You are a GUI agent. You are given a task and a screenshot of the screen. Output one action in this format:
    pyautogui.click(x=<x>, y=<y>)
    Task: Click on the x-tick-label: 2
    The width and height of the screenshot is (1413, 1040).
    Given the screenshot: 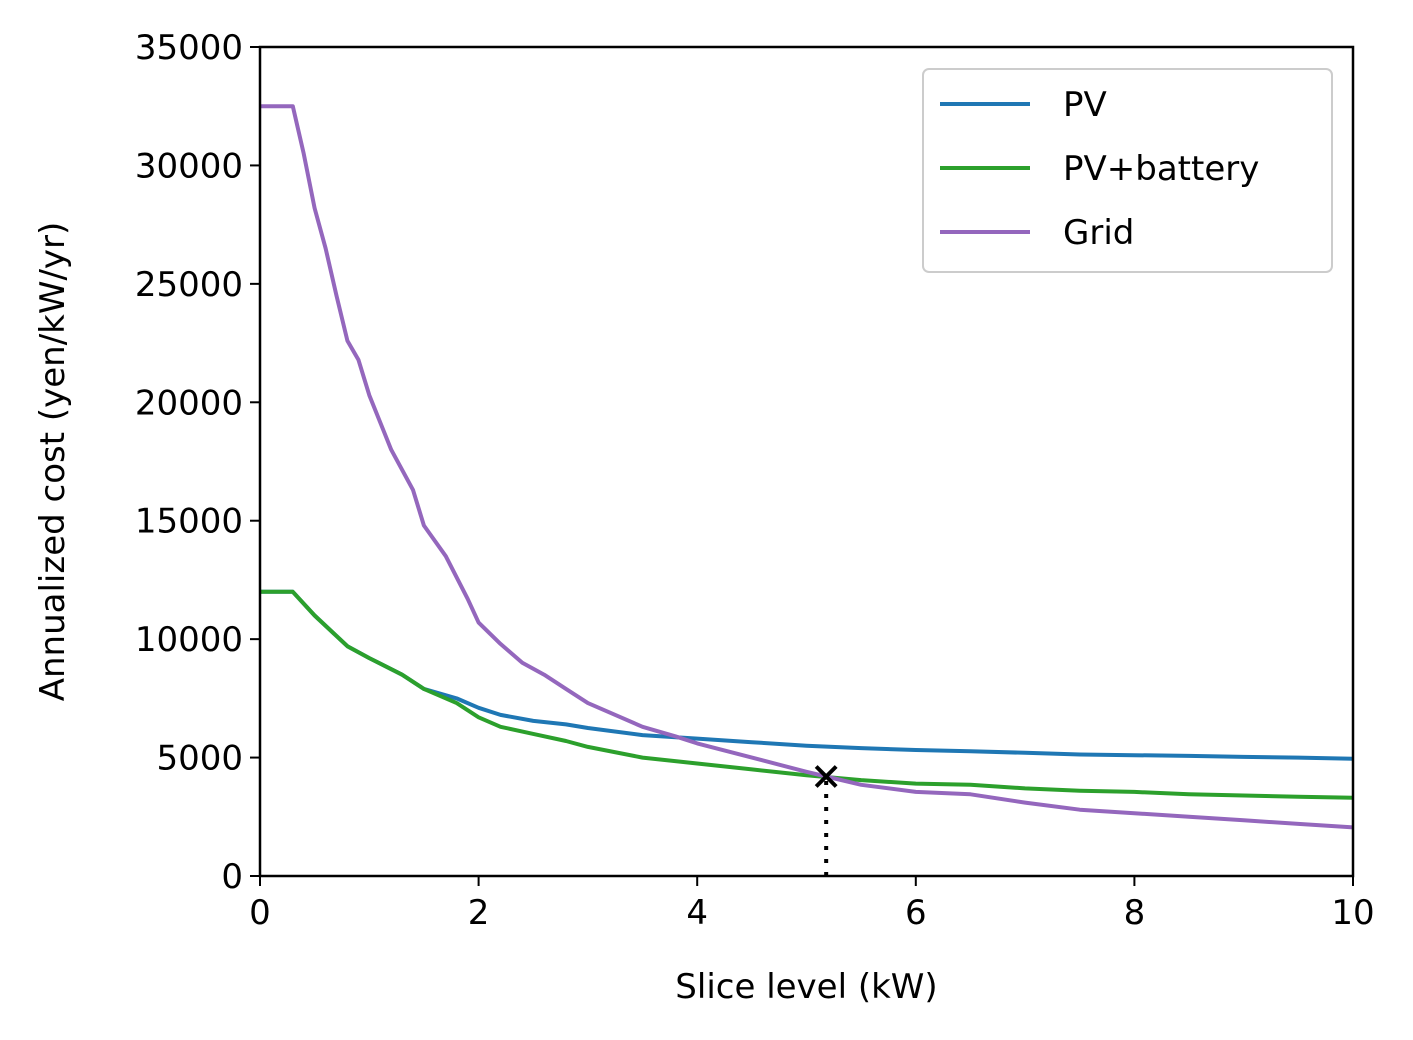 What is the action you would take?
    pyautogui.click(x=479, y=913)
    